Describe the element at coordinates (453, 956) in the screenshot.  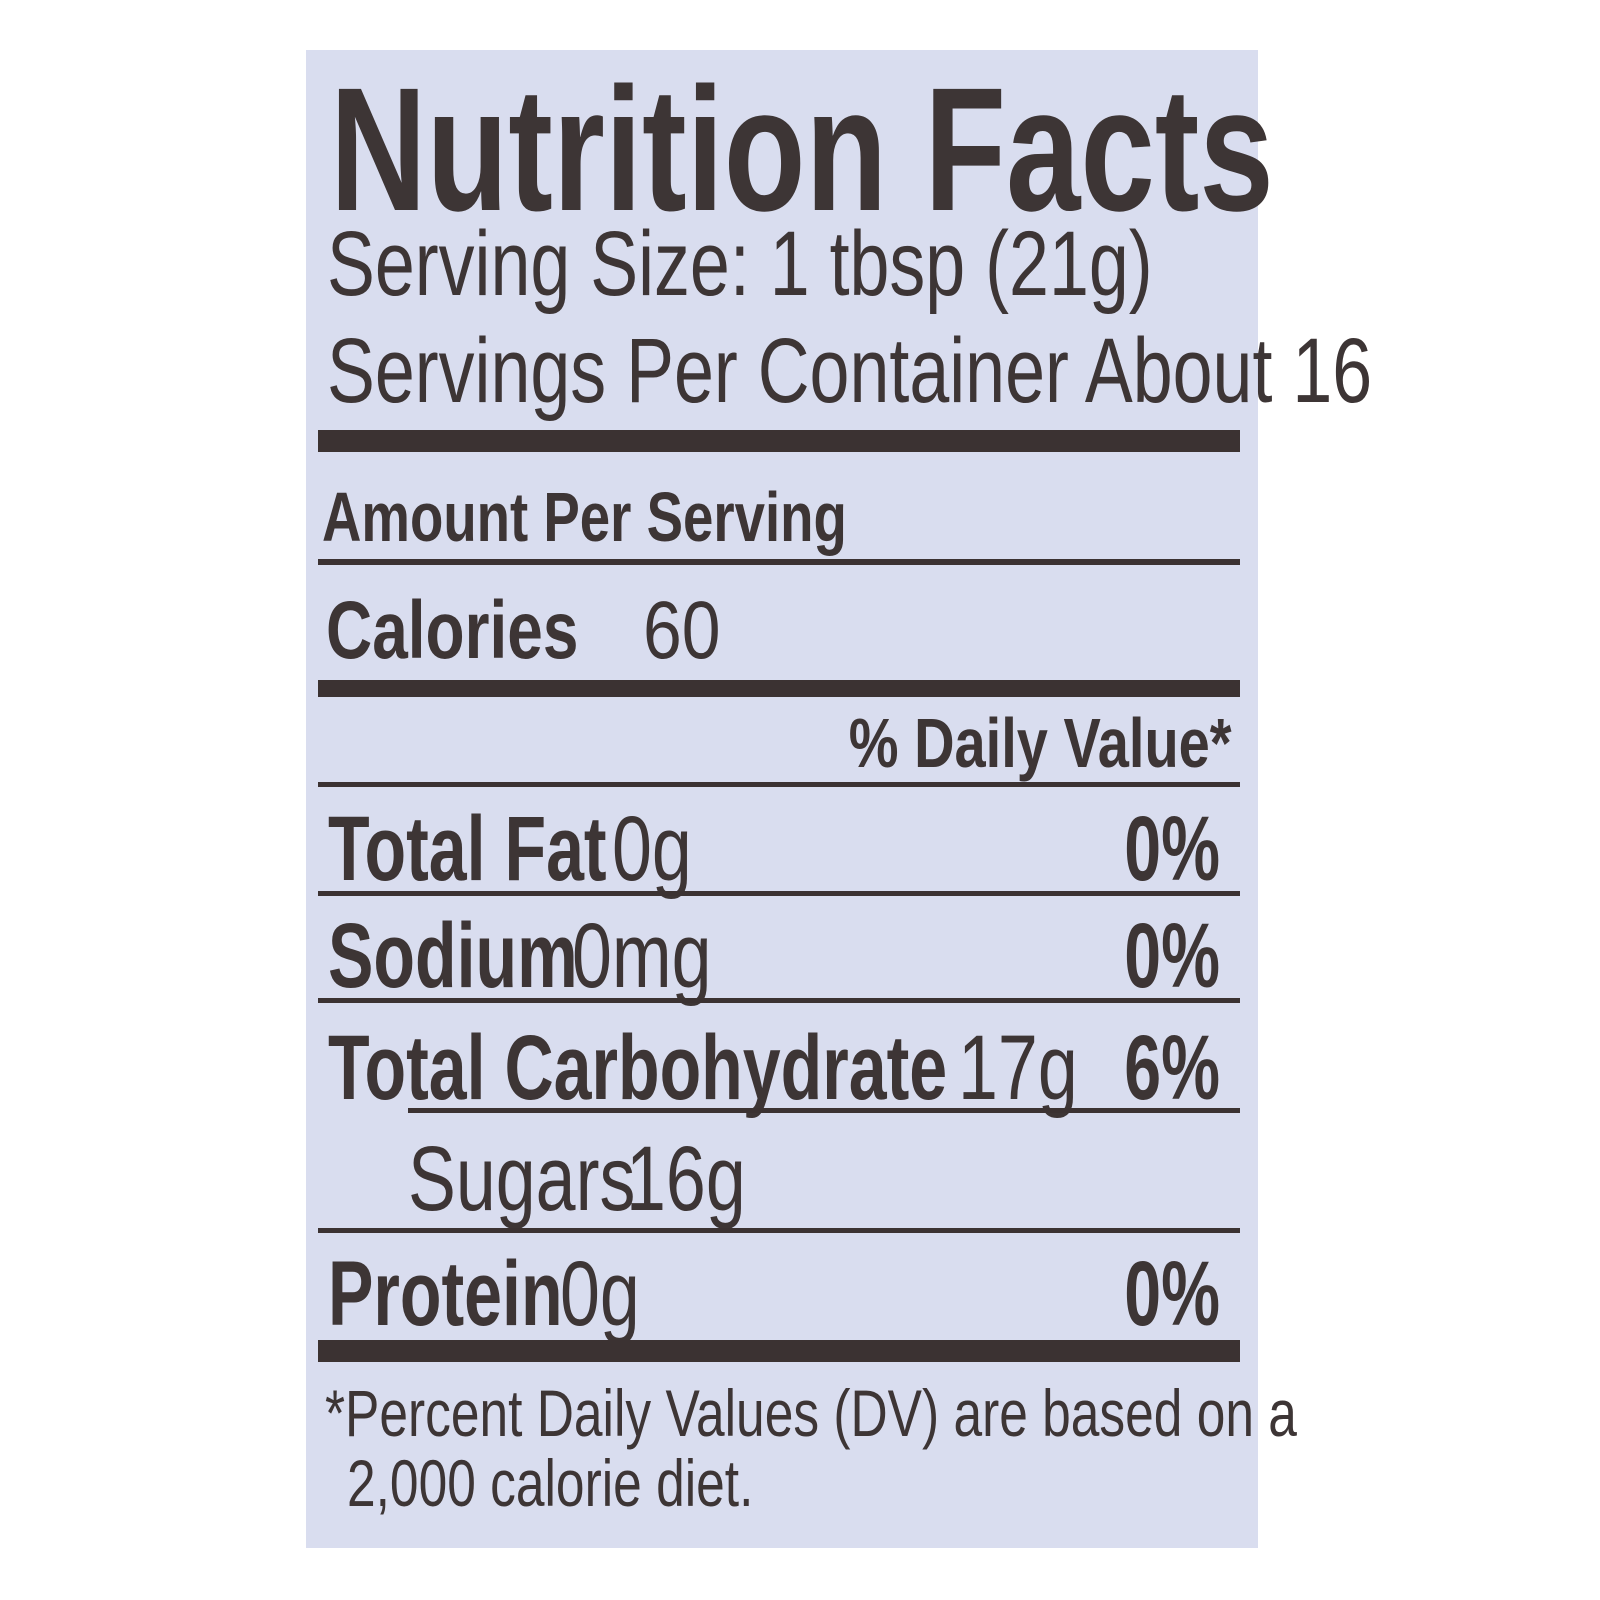
I see `sodium-label: Sodium` at that location.